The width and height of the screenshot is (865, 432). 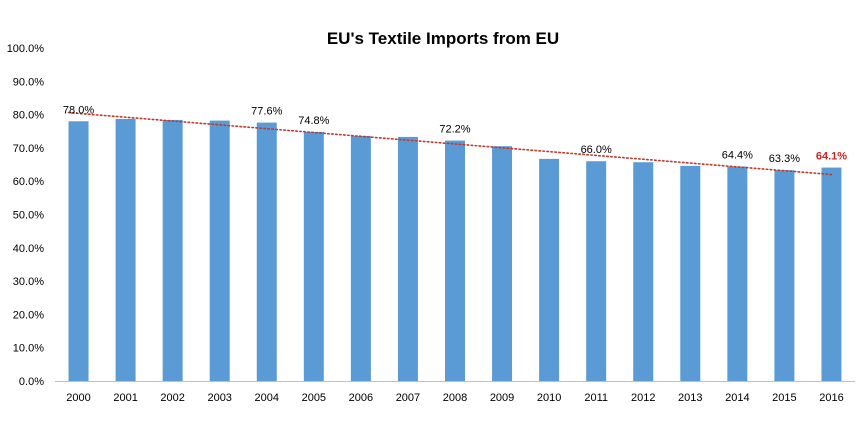 I want to click on x-tick-label: 2001, so click(x=125, y=398).